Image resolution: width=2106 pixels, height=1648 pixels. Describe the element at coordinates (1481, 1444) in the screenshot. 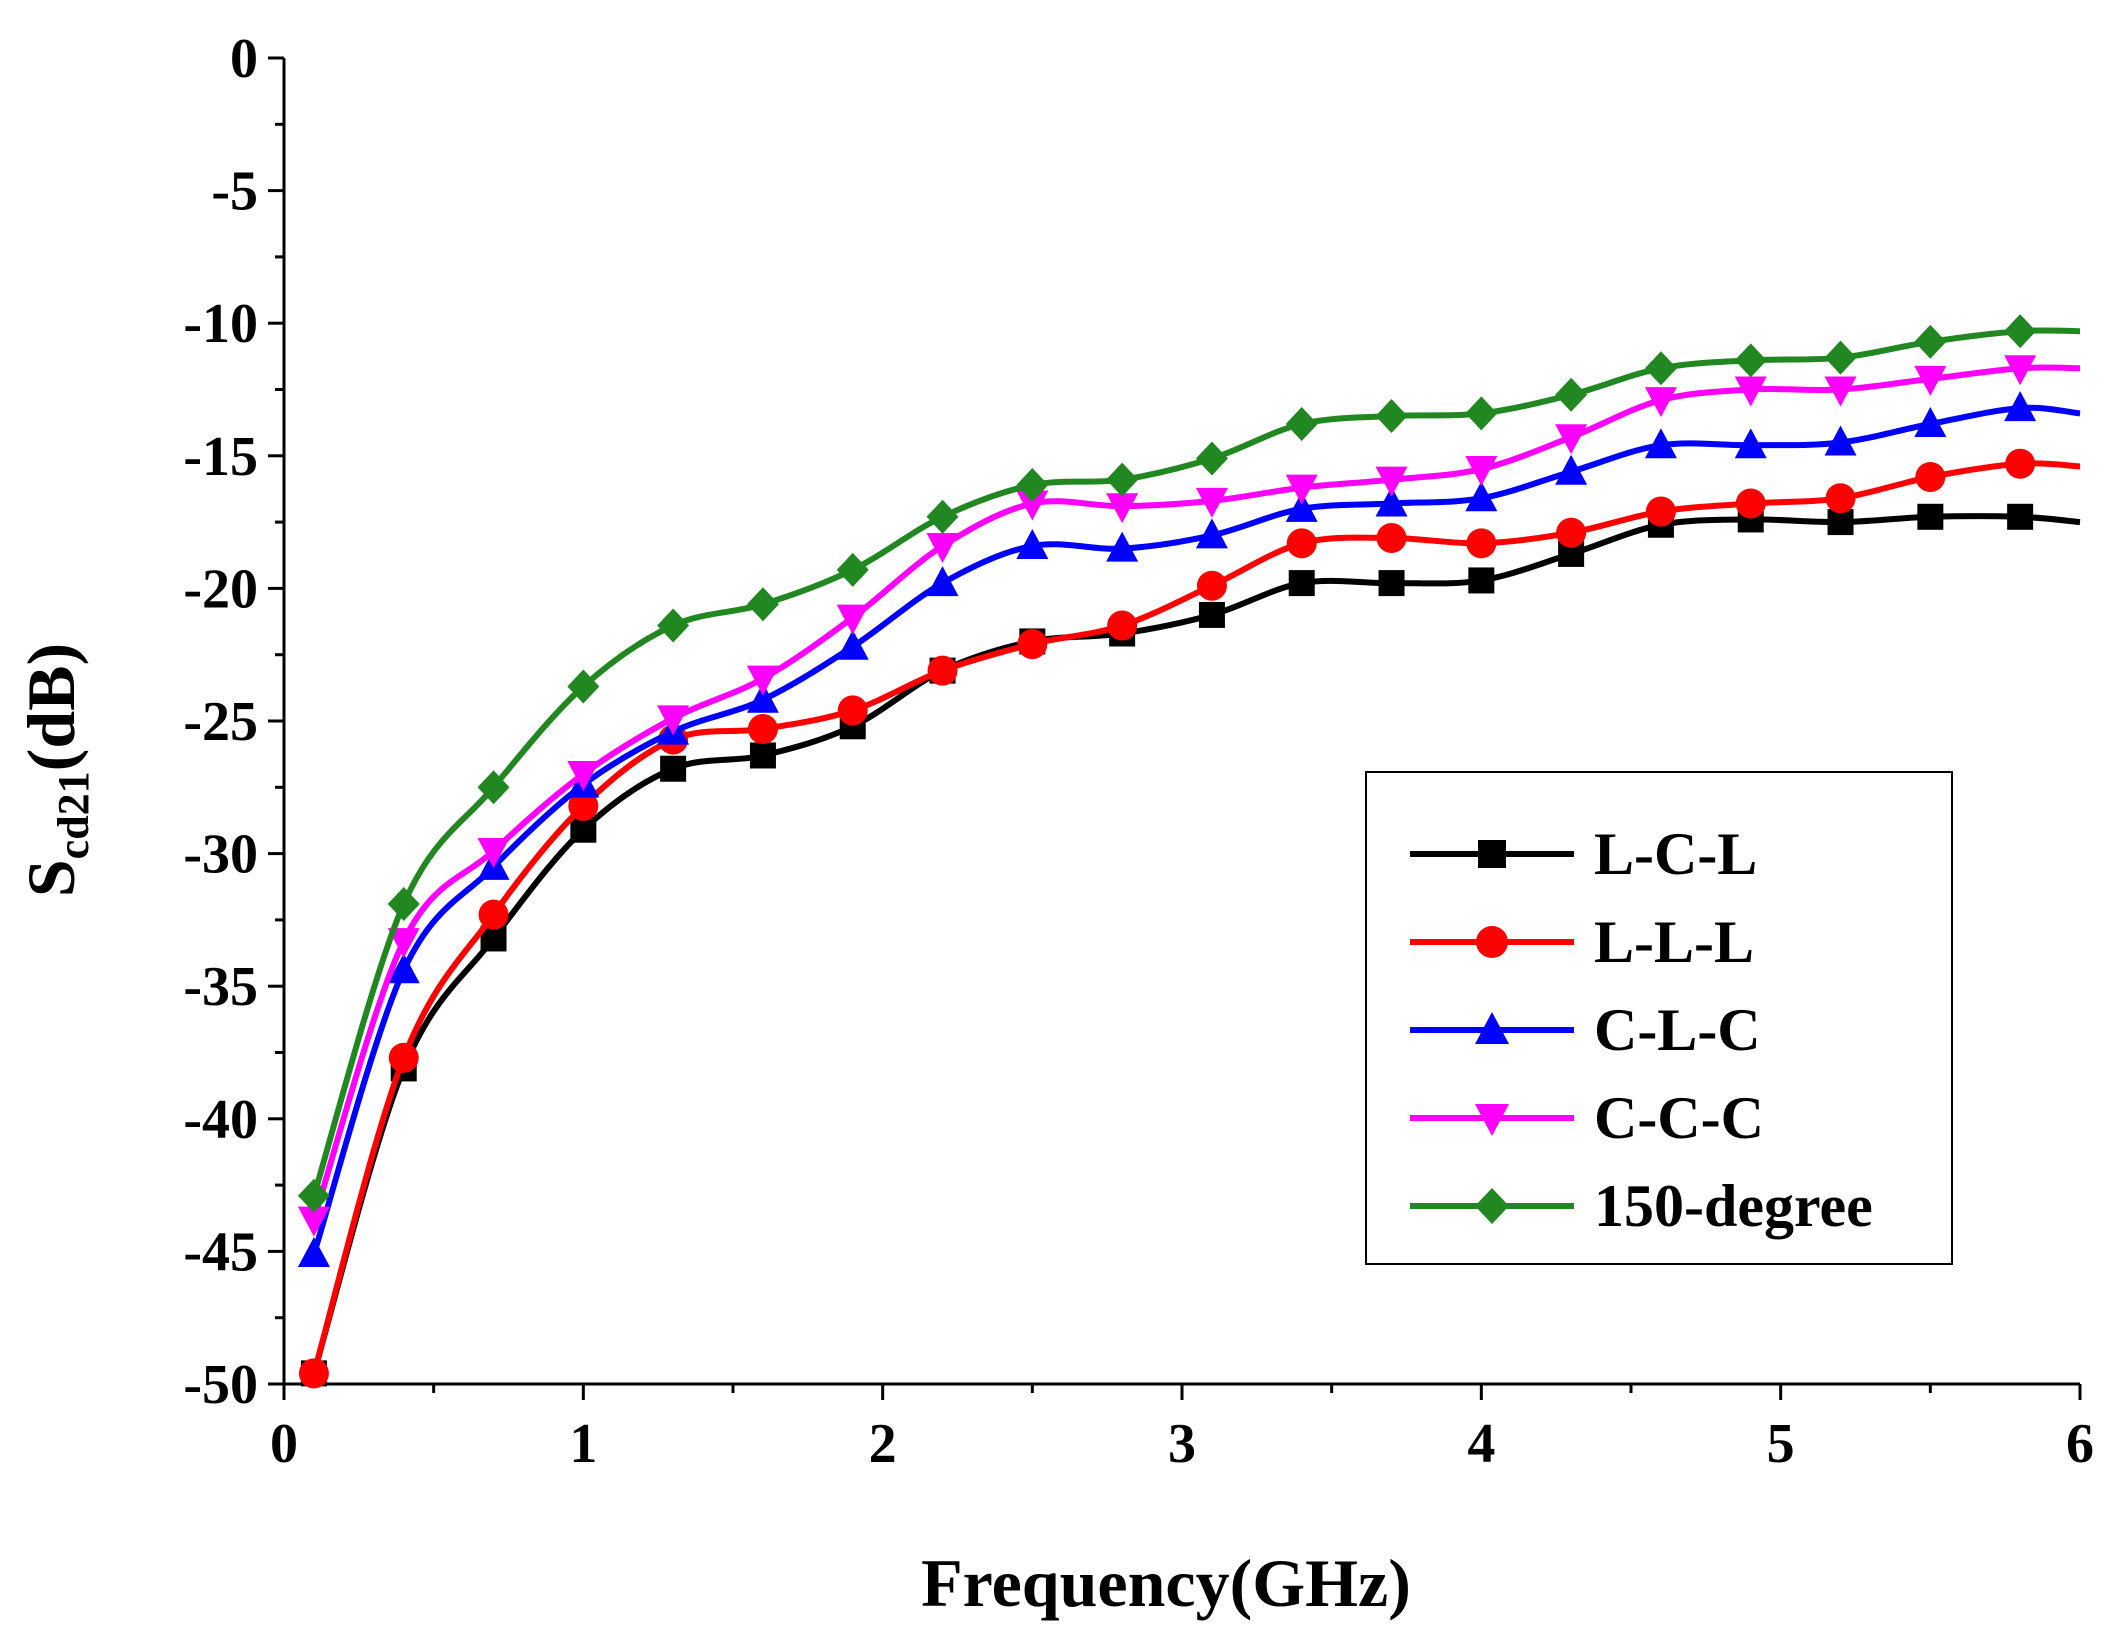

I see `x-tick-label: 4` at that location.